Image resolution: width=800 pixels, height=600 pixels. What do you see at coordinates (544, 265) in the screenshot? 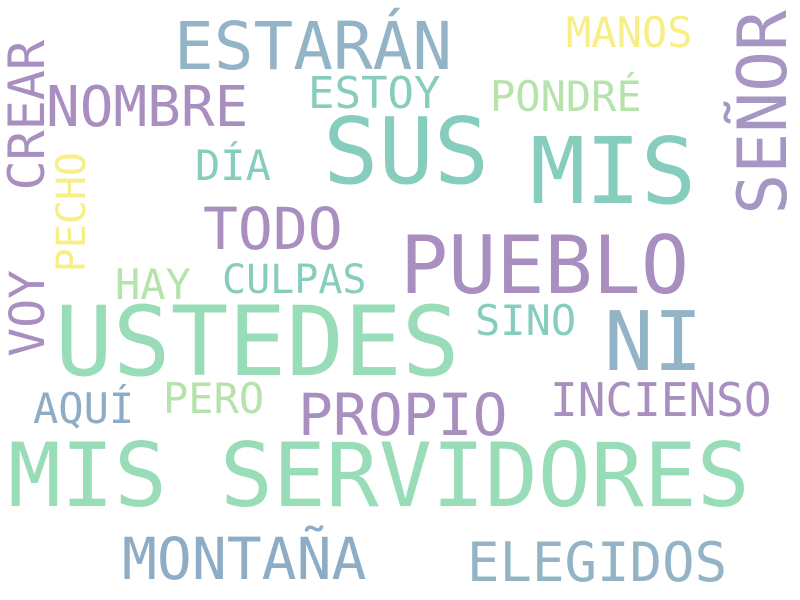
I see `word-pueblo: PUEBLO` at bounding box center [544, 265].